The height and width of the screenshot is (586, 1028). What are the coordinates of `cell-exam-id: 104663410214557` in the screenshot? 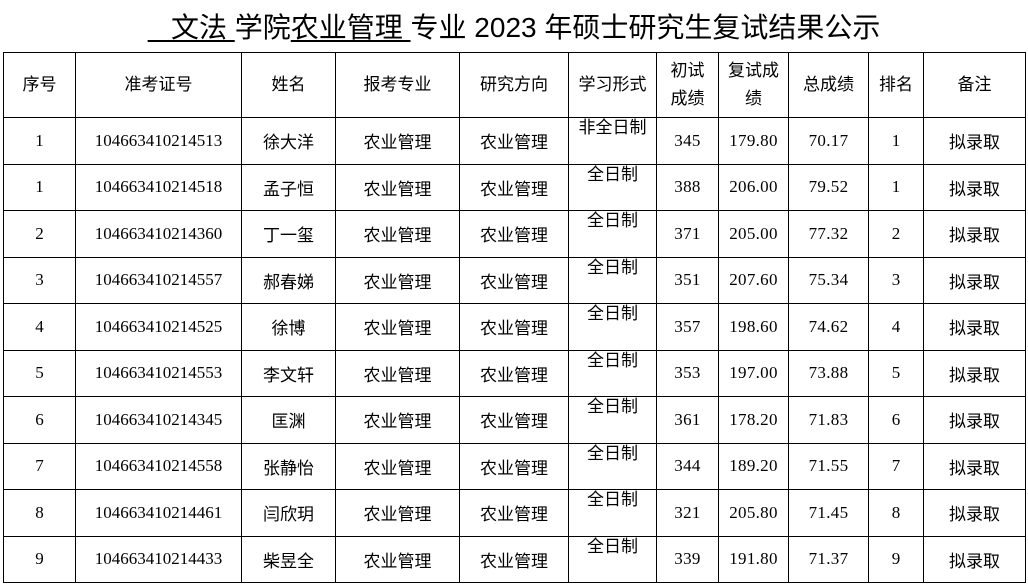 It's located at (158, 280).